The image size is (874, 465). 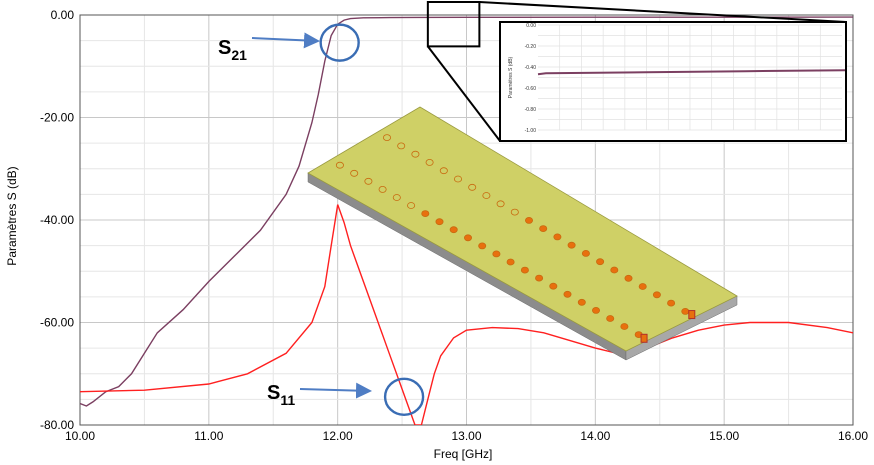 I want to click on y-tick-label: -40.00, so click(x=57, y=220).